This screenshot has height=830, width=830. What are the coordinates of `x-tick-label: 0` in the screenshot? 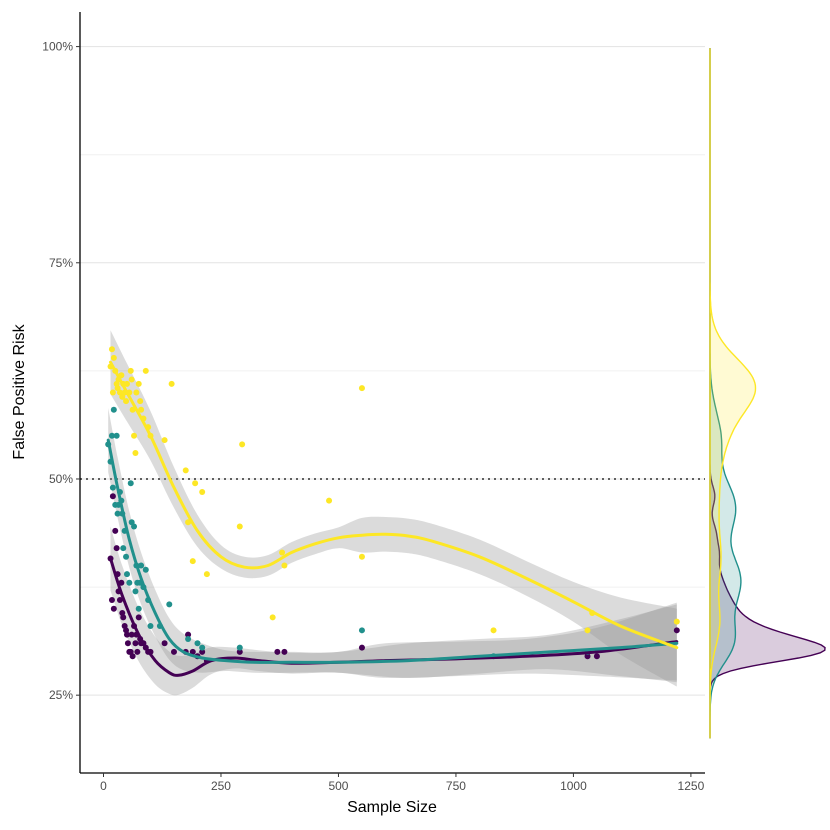 It's located at (103, 786).